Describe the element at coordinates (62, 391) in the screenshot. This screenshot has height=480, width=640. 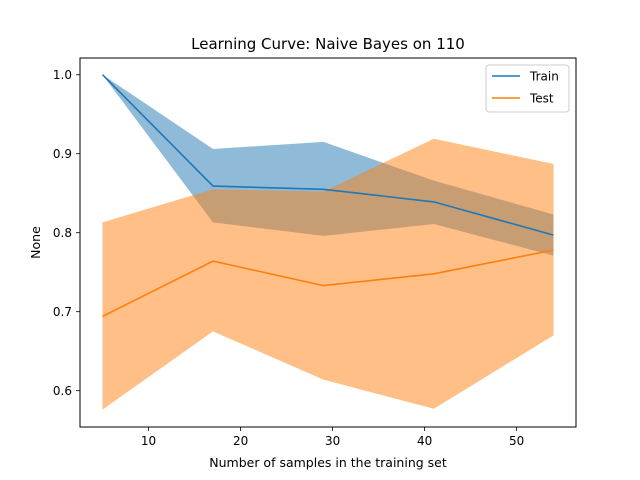
I see `y-tick-label: 0.6` at that location.